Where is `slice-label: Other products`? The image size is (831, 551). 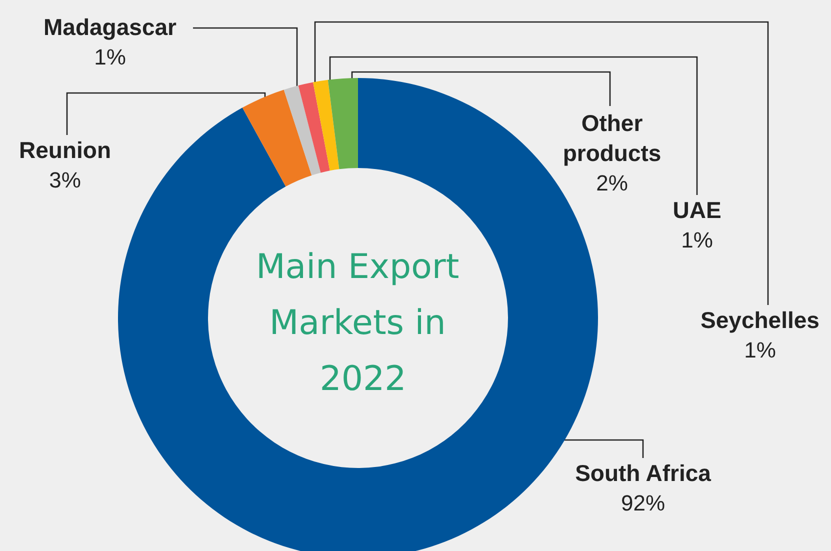
slice-label: Other products is located at coordinates (612, 138).